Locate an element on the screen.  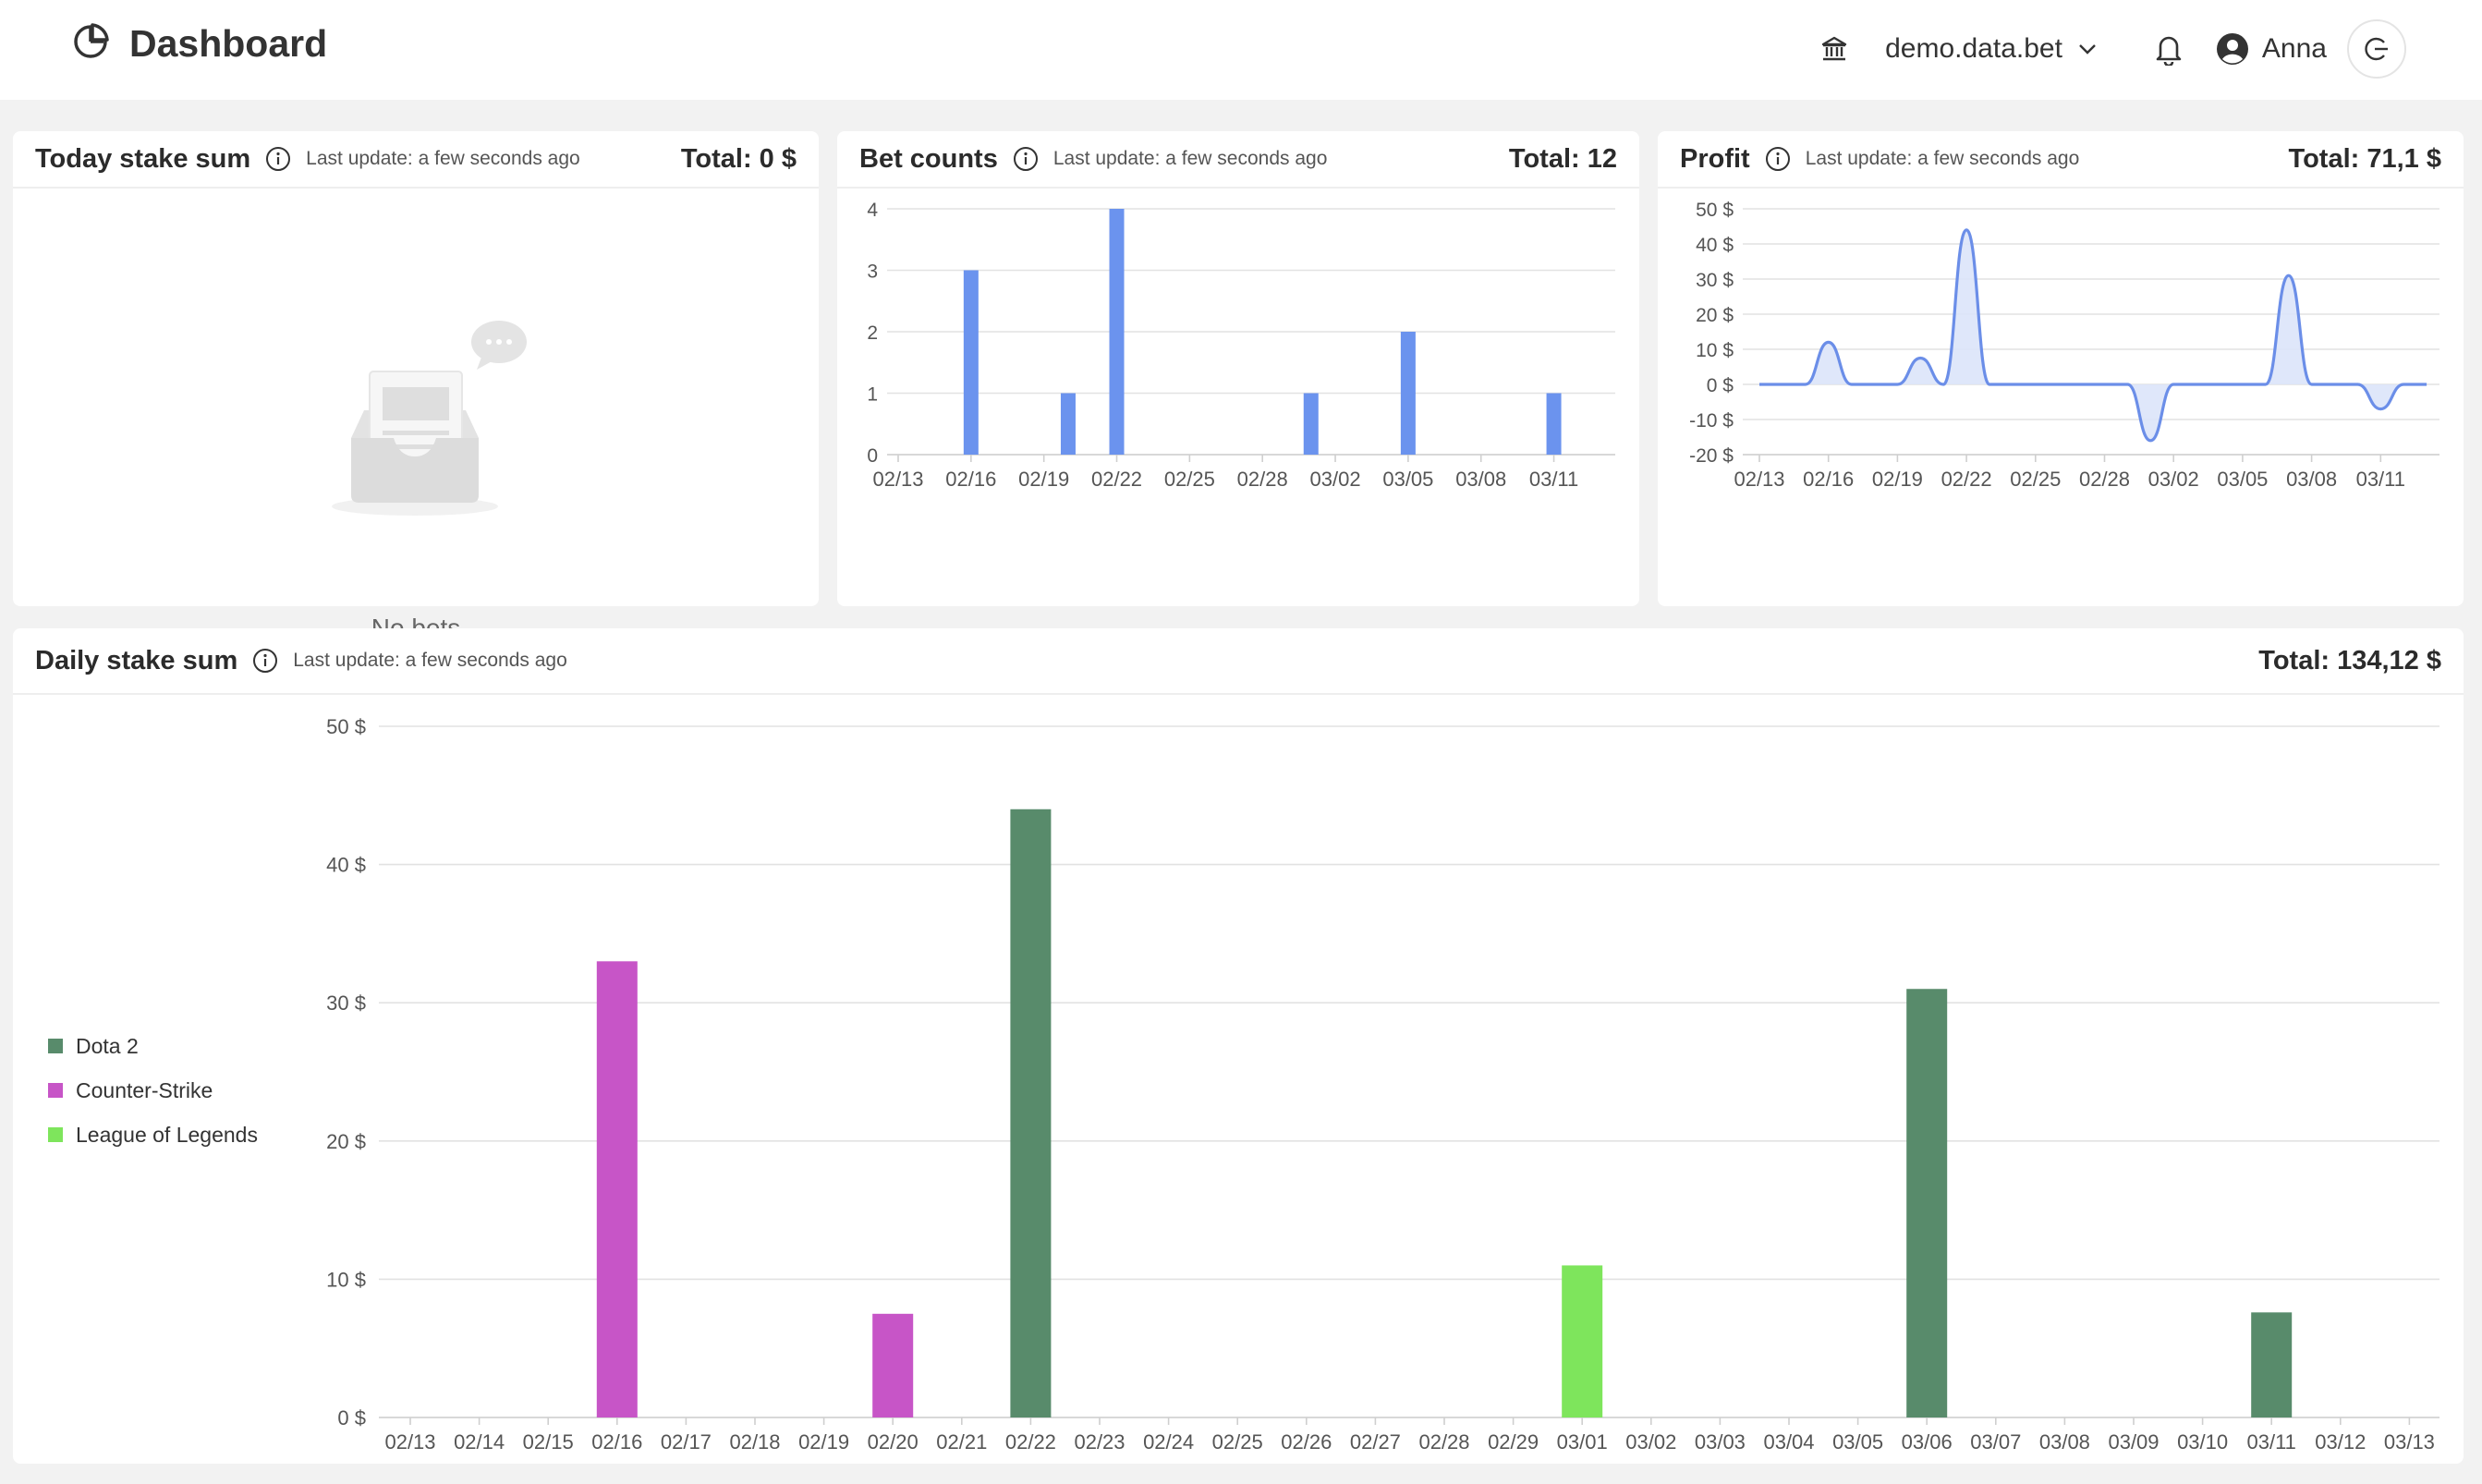
card-total: Total: 12 is located at coordinates (1563, 158).